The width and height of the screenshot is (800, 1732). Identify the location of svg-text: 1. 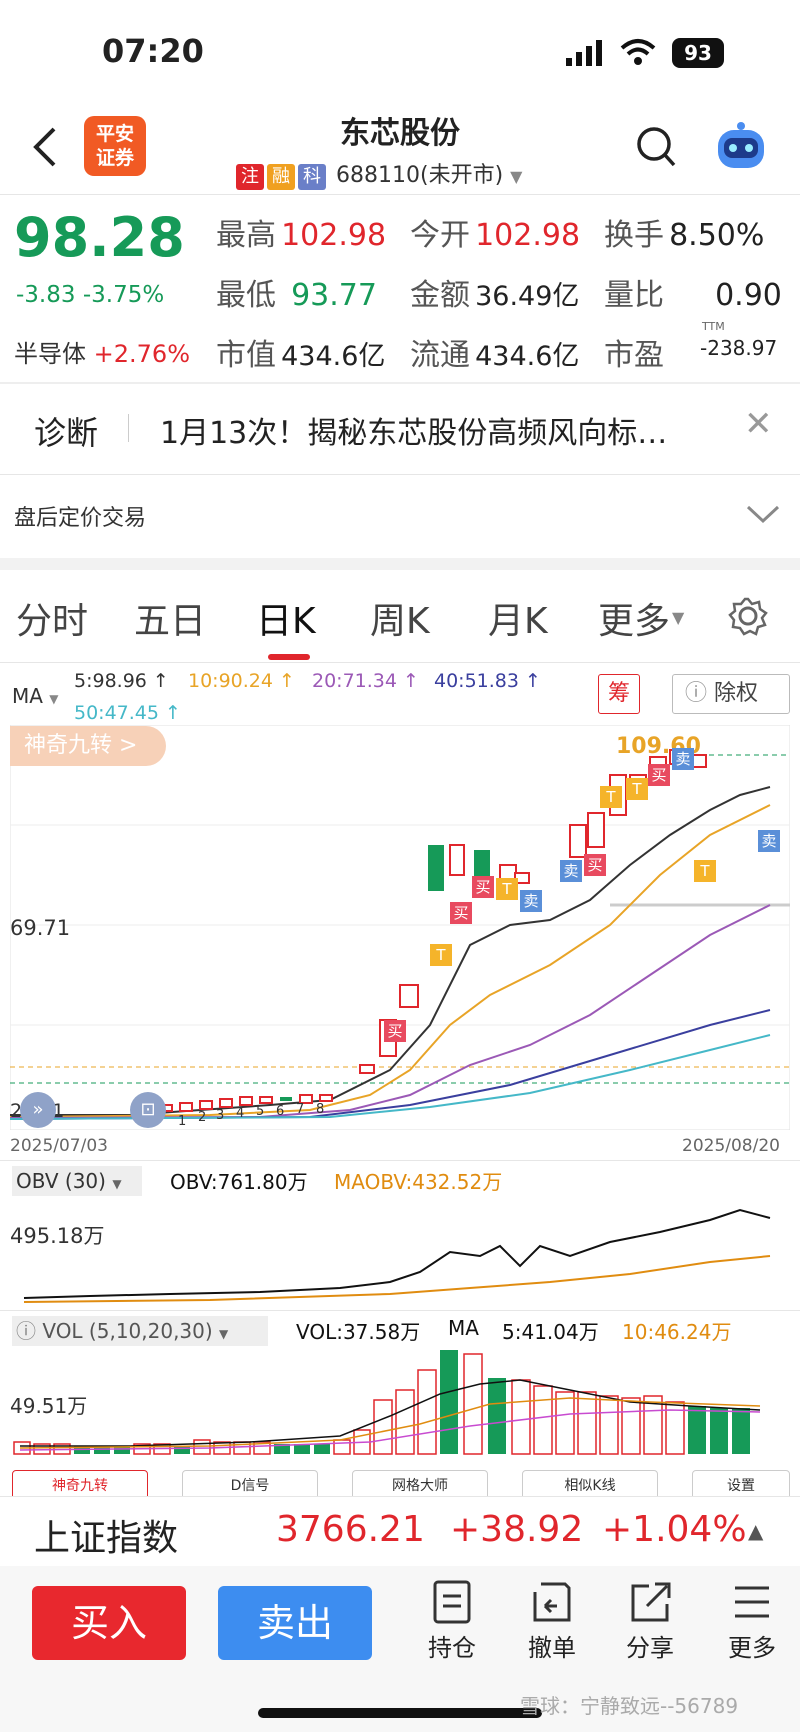
(182, 1121).